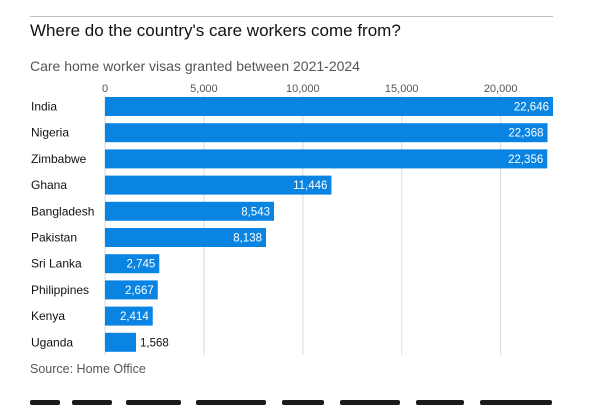 This screenshot has width=592, height=406. I want to click on x-tick-label: 0, so click(105, 89).